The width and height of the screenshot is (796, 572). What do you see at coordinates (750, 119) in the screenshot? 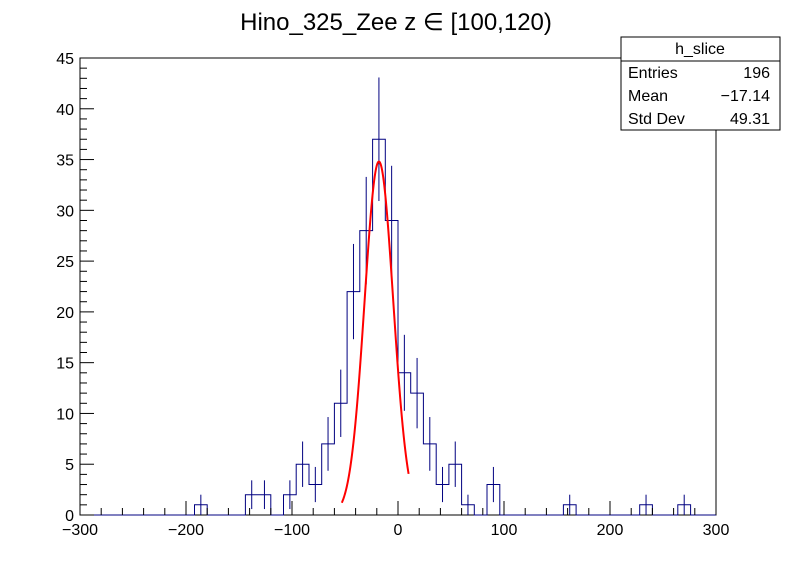
I see `stats-value-std-dev: 49.31` at bounding box center [750, 119].